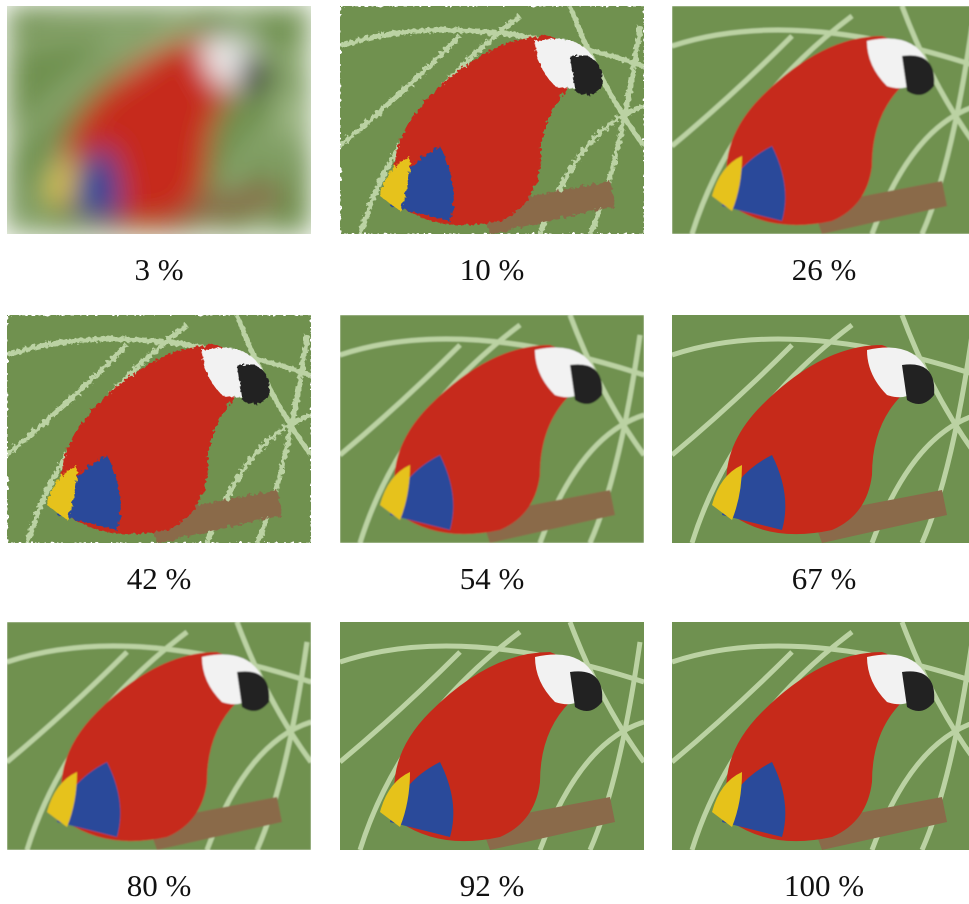 This screenshot has height=904, width=969. Describe the element at coordinates (492, 578) in the screenshot. I see `quality-label: 54 %` at that location.